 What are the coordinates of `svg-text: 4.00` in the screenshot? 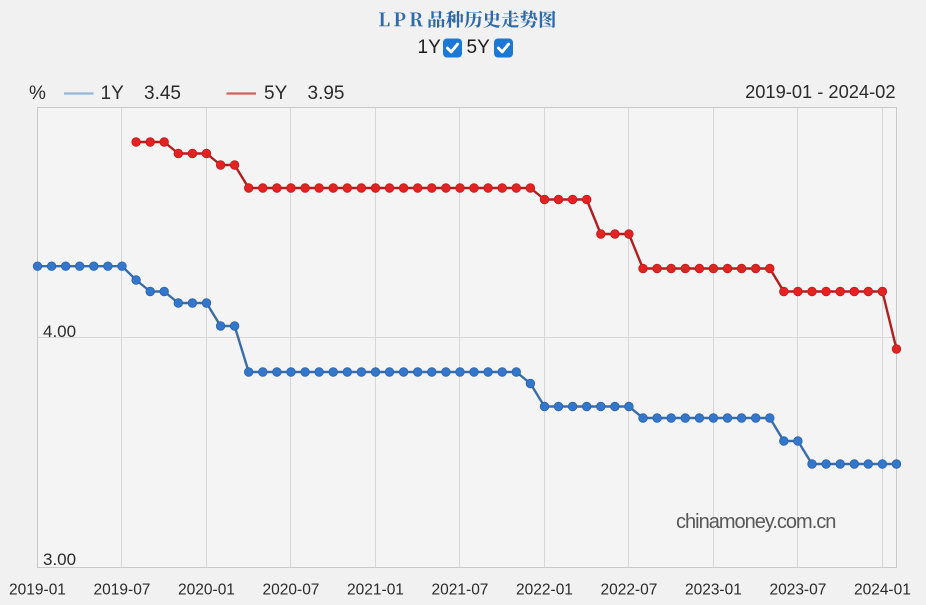 It's located at (59, 331).